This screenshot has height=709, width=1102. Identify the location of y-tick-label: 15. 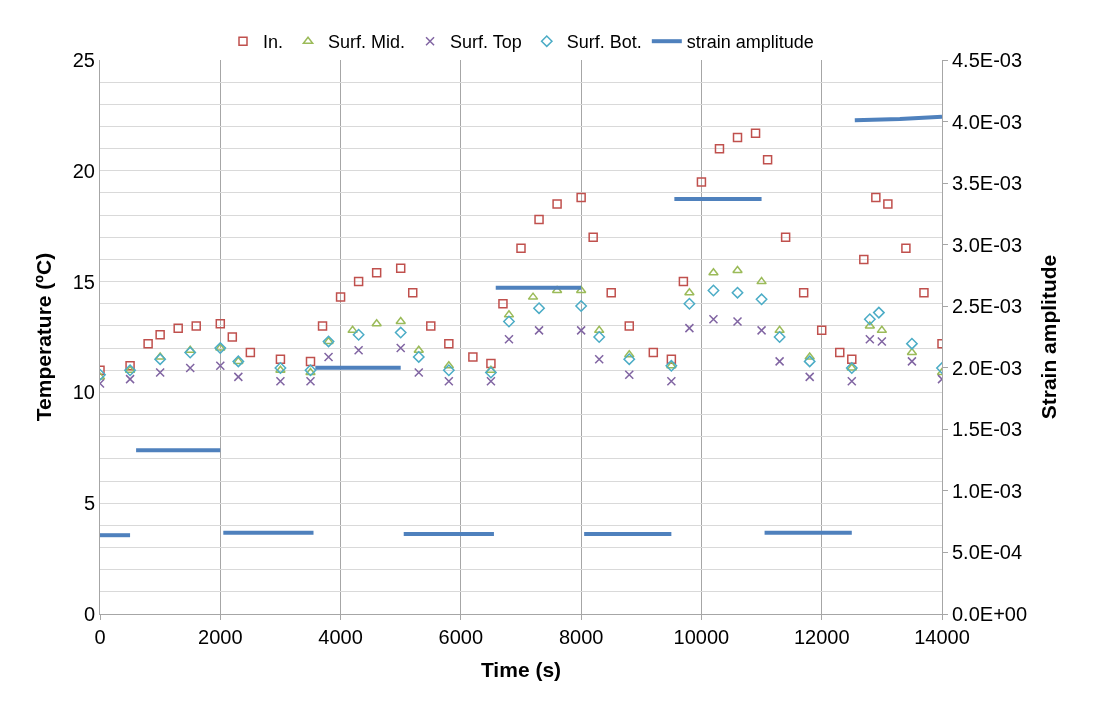
(83, 281).